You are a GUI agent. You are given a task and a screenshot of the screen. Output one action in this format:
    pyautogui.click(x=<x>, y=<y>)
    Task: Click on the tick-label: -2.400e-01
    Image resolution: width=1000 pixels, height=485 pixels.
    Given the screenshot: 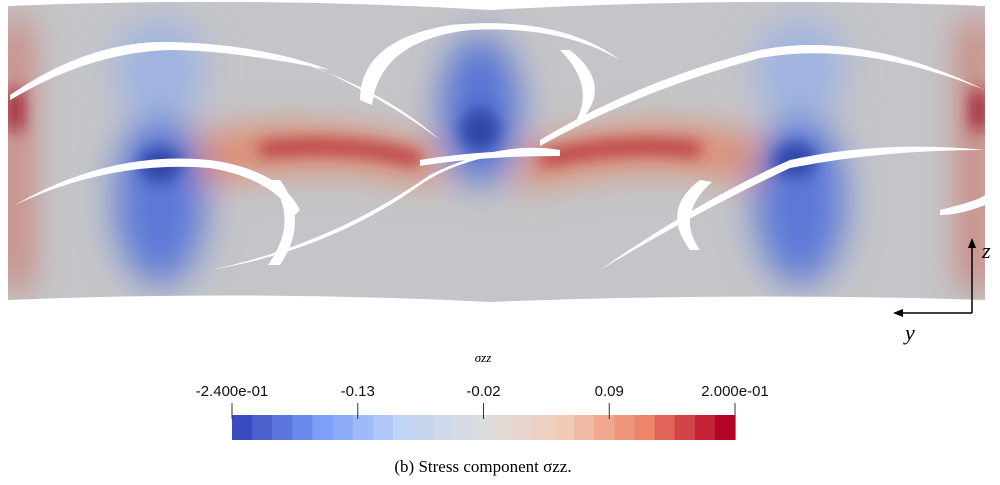 What is the action you would take?
    pyautogui.click(x=232, y=391)
    